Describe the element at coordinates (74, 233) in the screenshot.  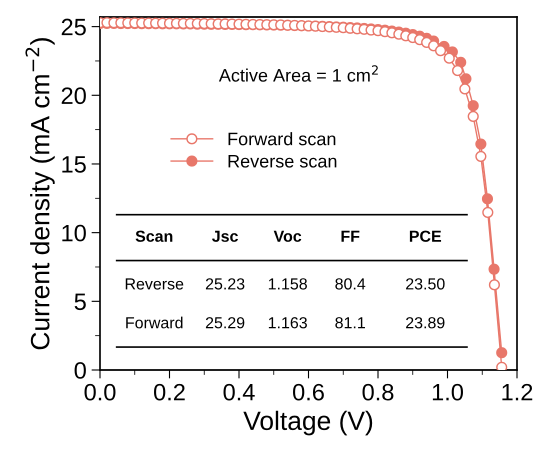
I see `y-tick-label: 10` at that location.